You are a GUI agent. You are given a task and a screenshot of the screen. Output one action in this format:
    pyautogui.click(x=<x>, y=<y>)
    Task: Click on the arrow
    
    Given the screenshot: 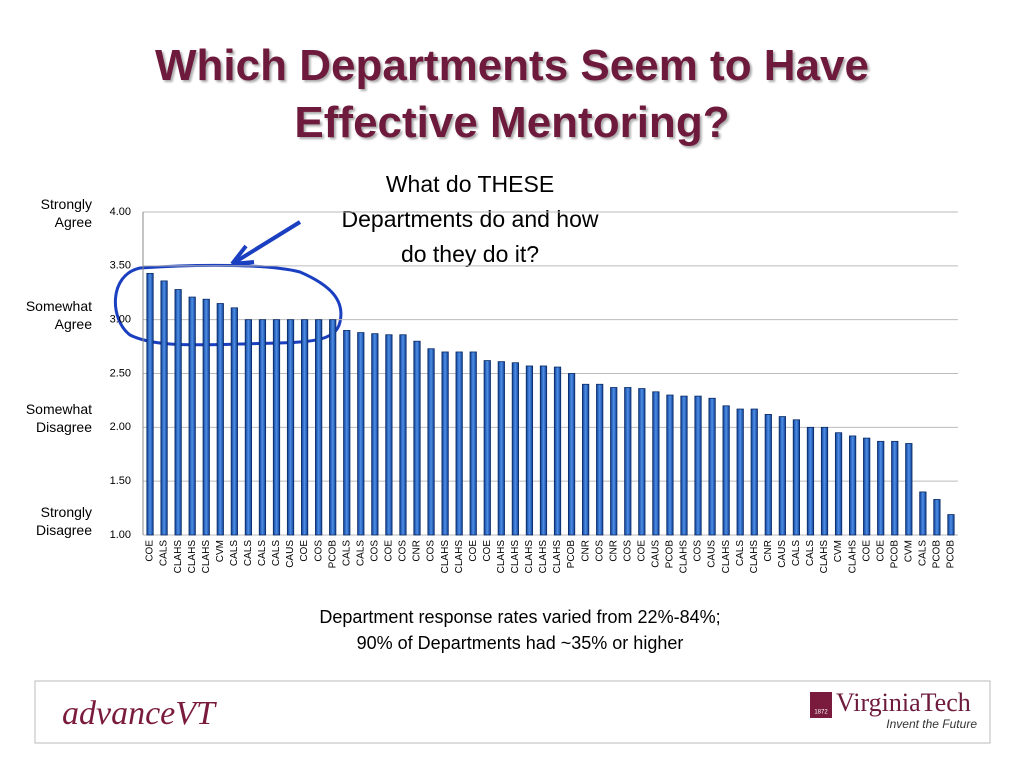 What is the action you would take?
    pyautogui.click(x=266, y=243)
    